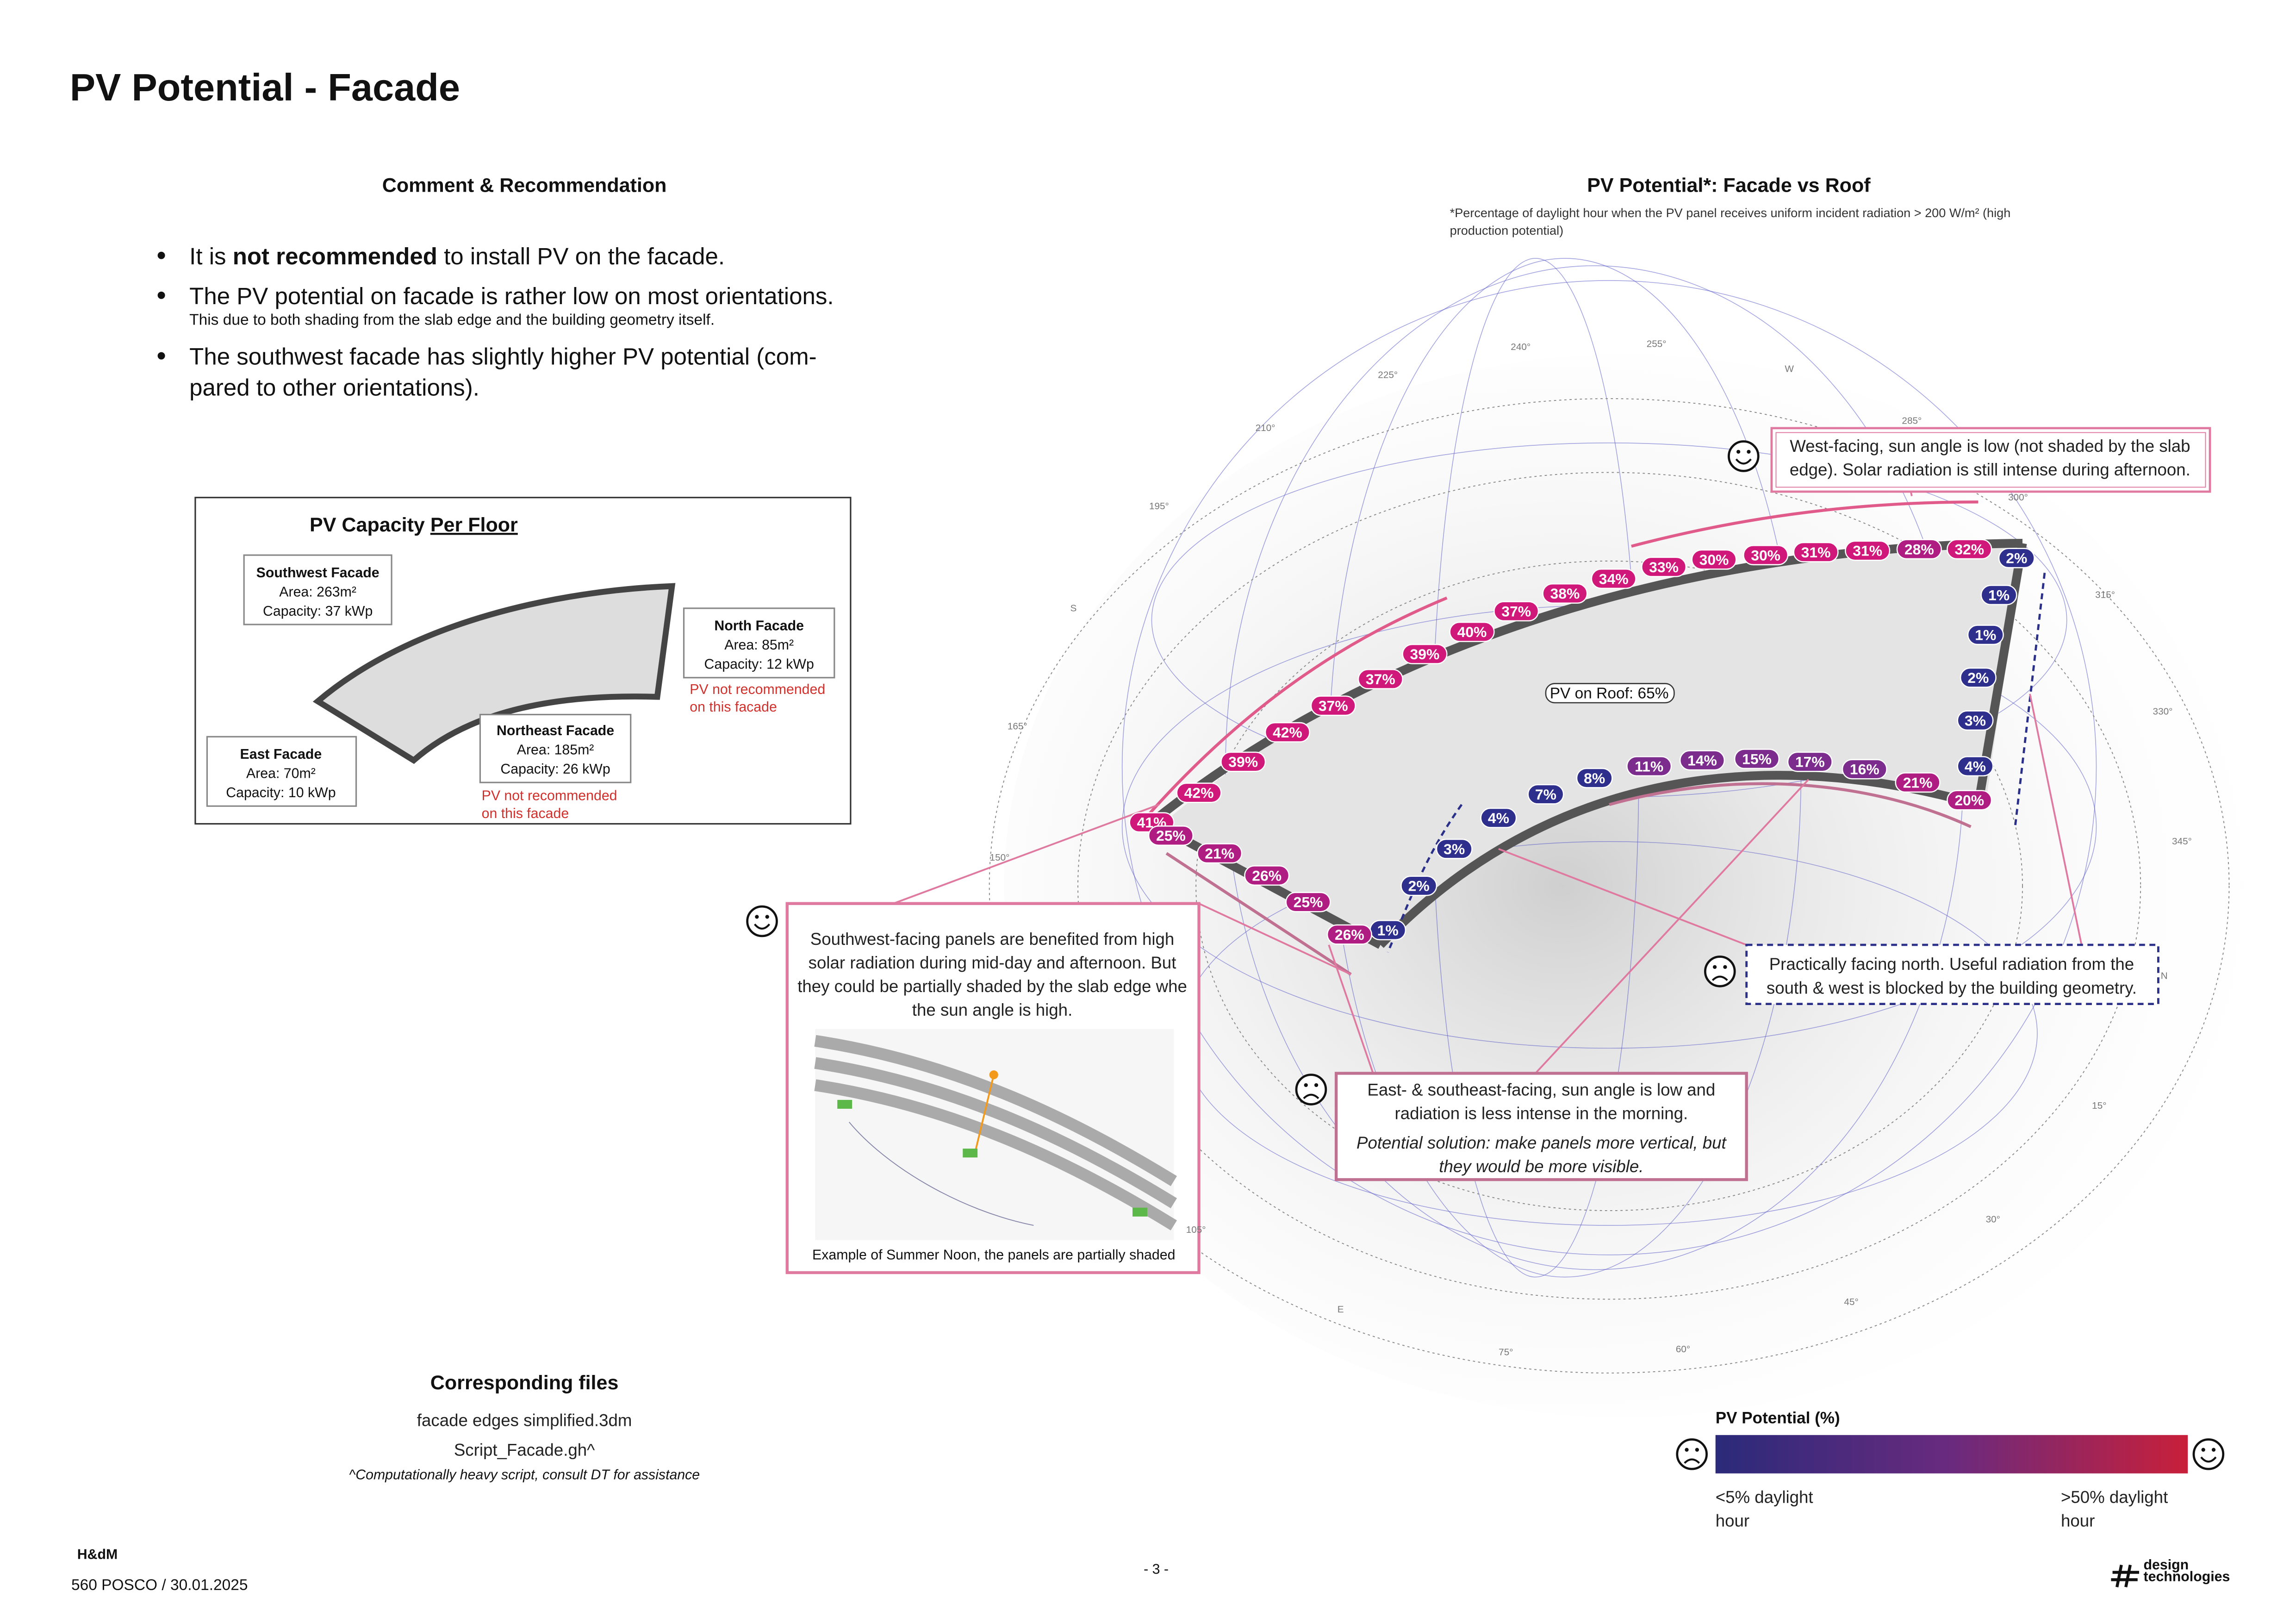 This screenshot has height=1624, width=2296. What do you see at coordinates (318, 611) in the screenshot?
I see `facade-capacity: Capacity: 37 kWp` at bounding box center [318, 611].